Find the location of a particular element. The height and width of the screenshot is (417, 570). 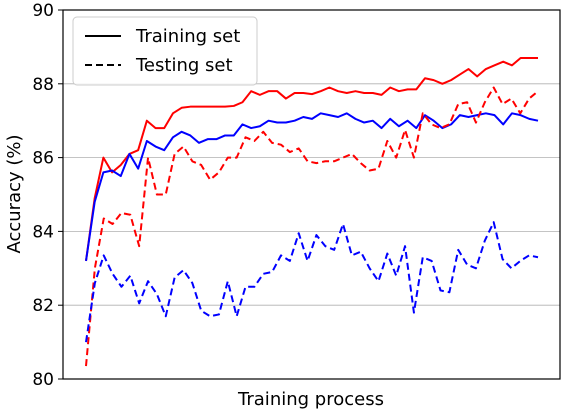

legend: Training set Testing set is located at coordinates (165, 51).